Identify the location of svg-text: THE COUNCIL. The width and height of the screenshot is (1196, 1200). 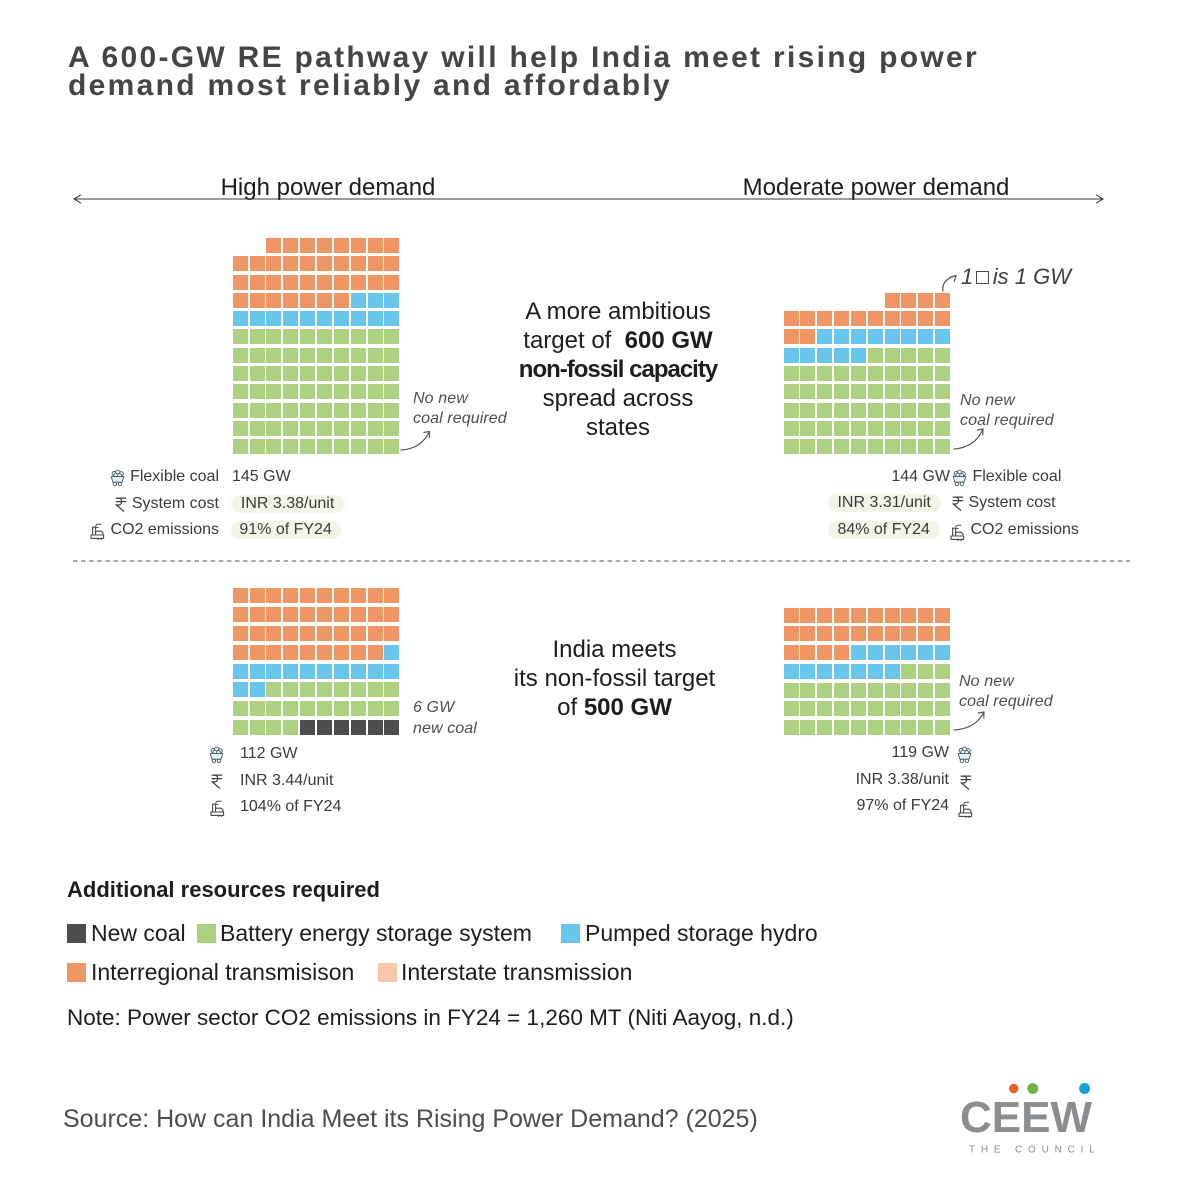
(1035, 1150).